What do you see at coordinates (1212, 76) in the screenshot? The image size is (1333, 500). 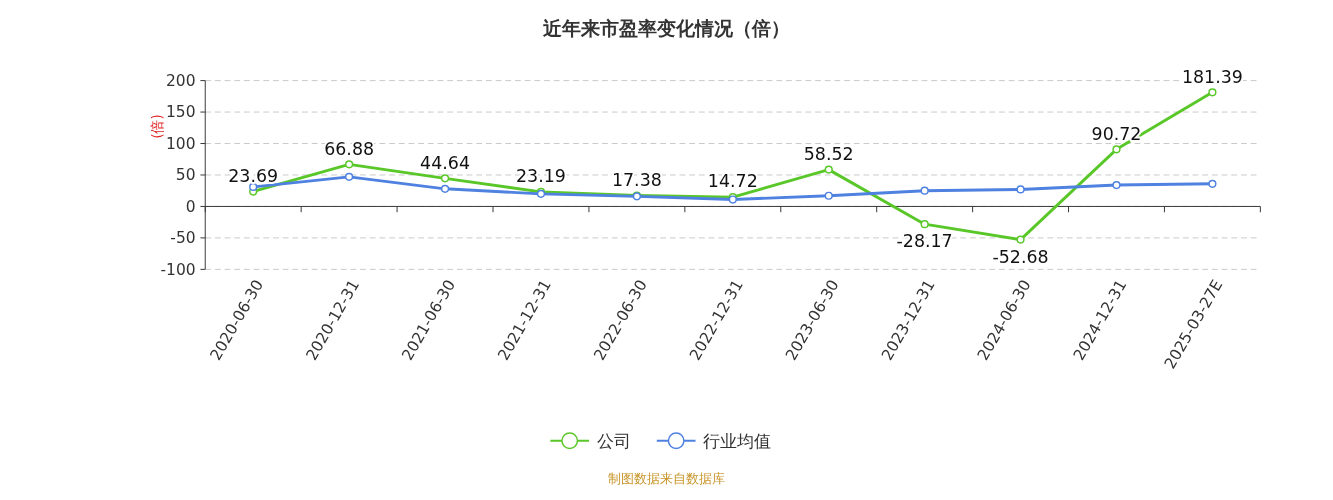 I see `data-label: 181.39` at bounding box center [1212, 76].